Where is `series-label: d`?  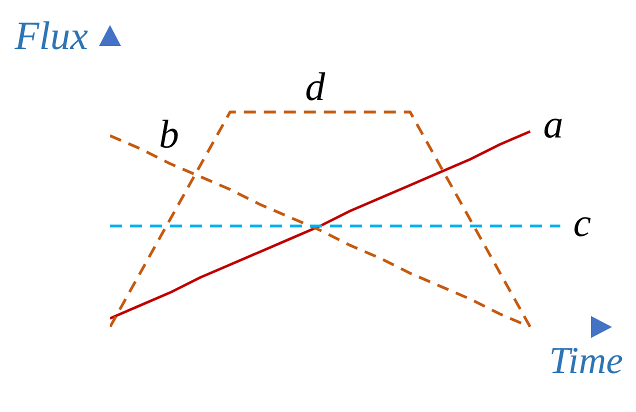 series-label: d is located at coordinates (315, 87).